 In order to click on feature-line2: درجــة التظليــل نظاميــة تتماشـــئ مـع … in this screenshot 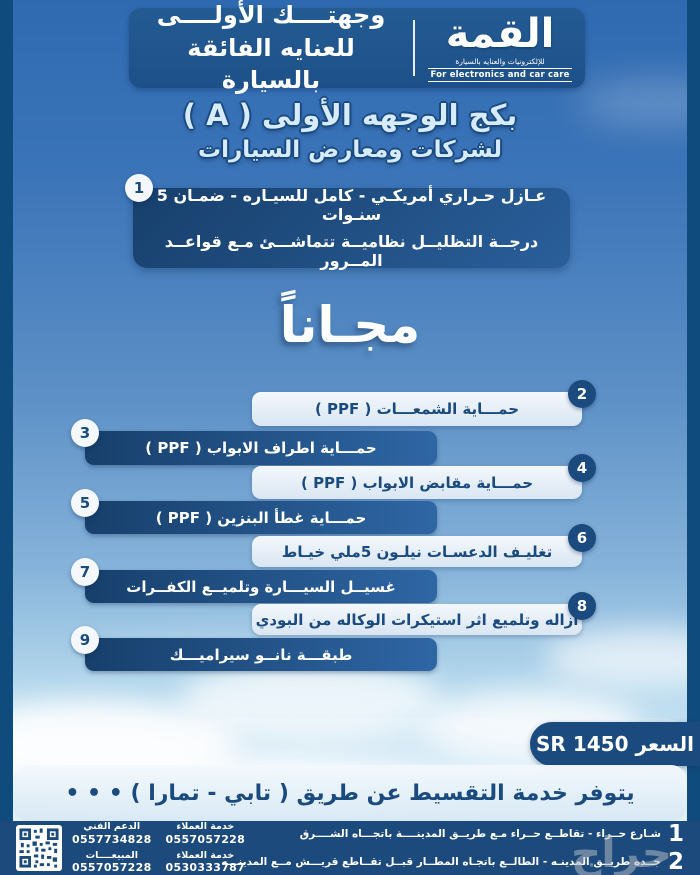, I will do `click(351, 251)`.